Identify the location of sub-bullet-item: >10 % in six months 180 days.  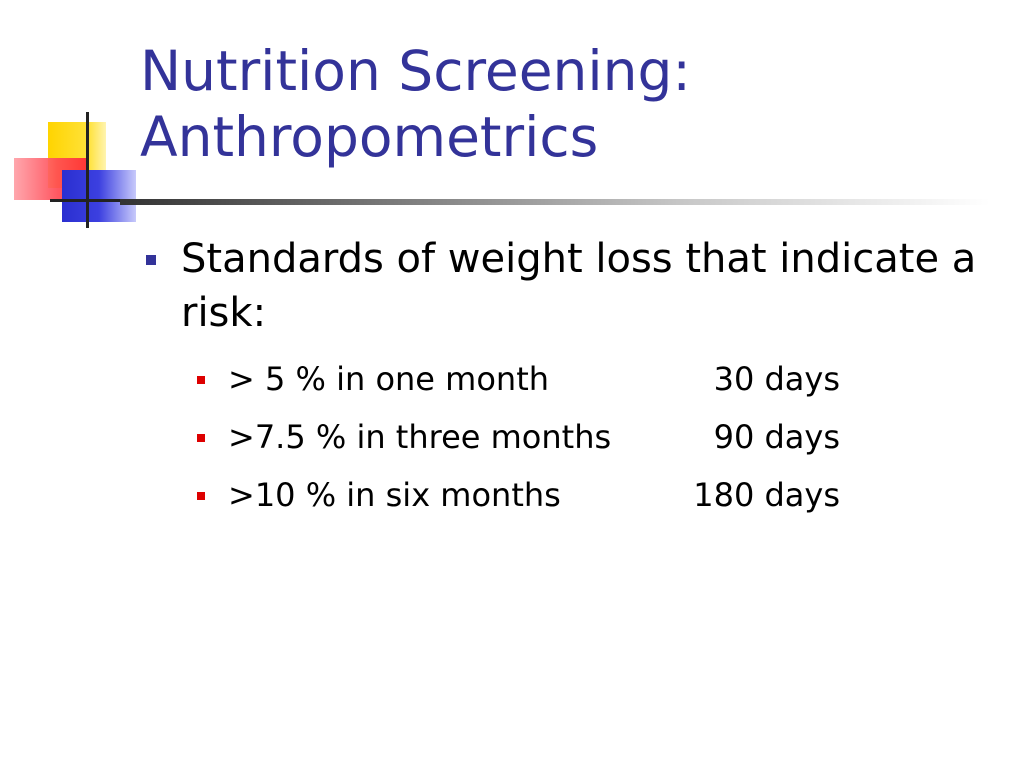
(575, 495).